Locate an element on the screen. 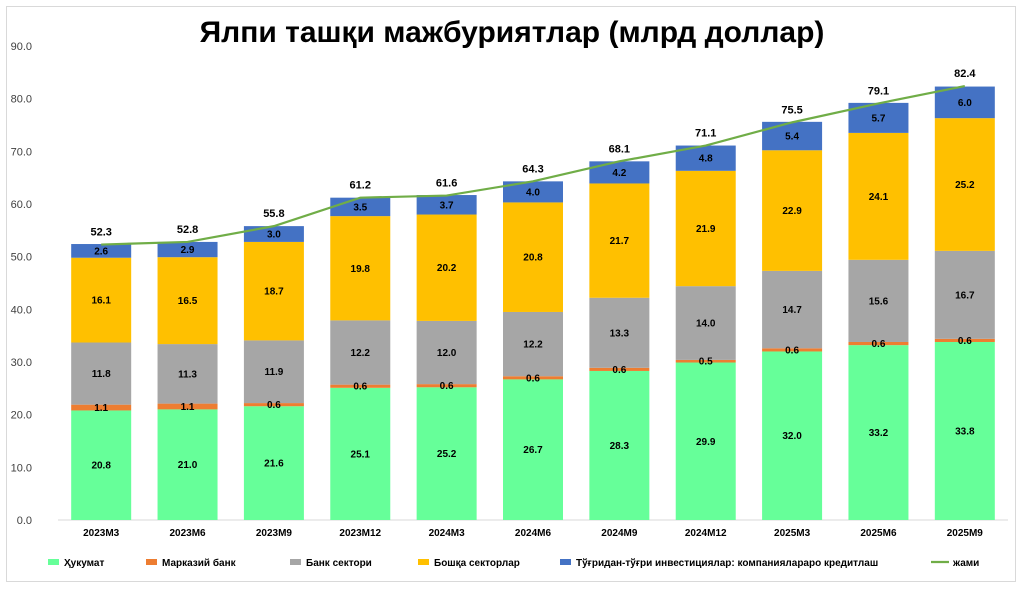  data-label: 21.0 is located at coordinates (188, 465).